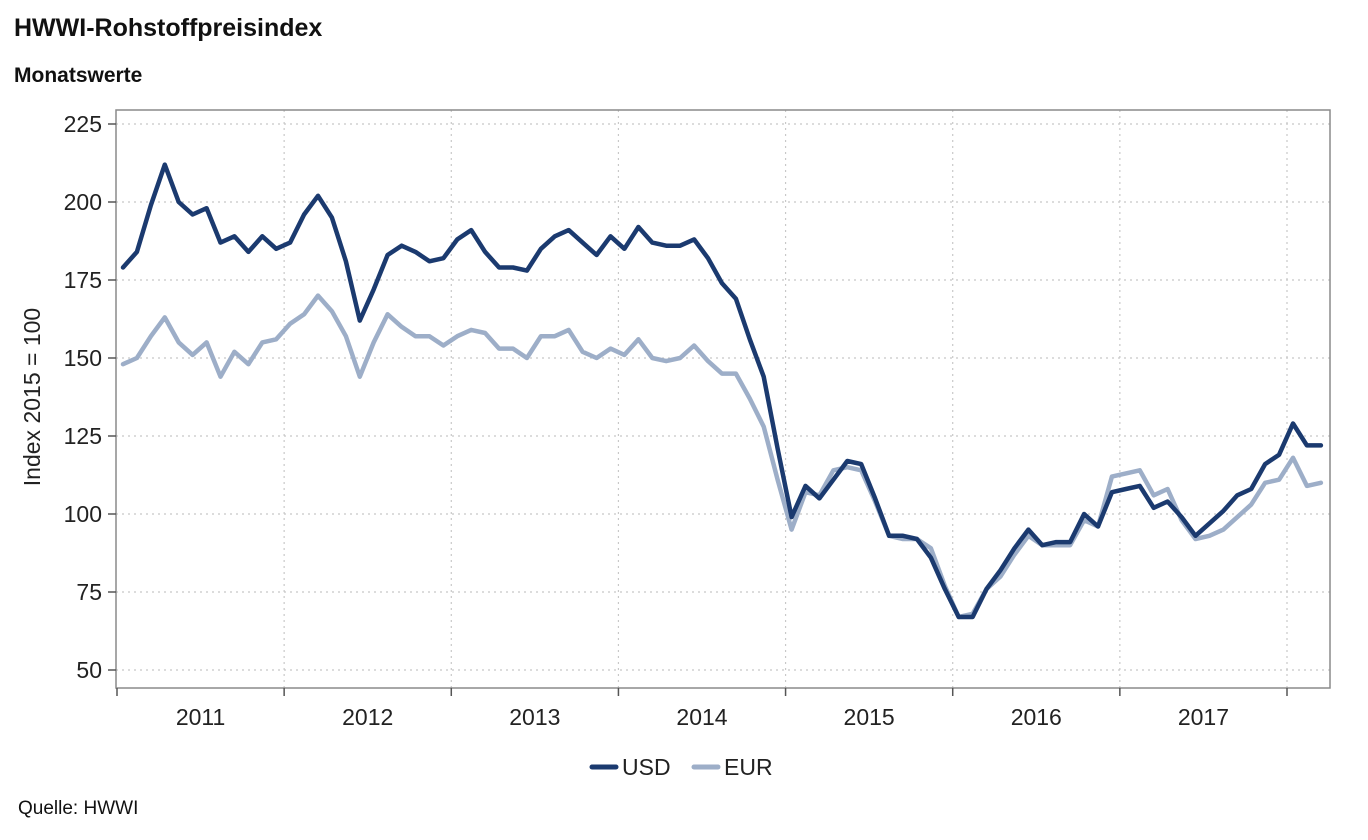  I want to click on legend-label-usd: USD, so click(646, 767).